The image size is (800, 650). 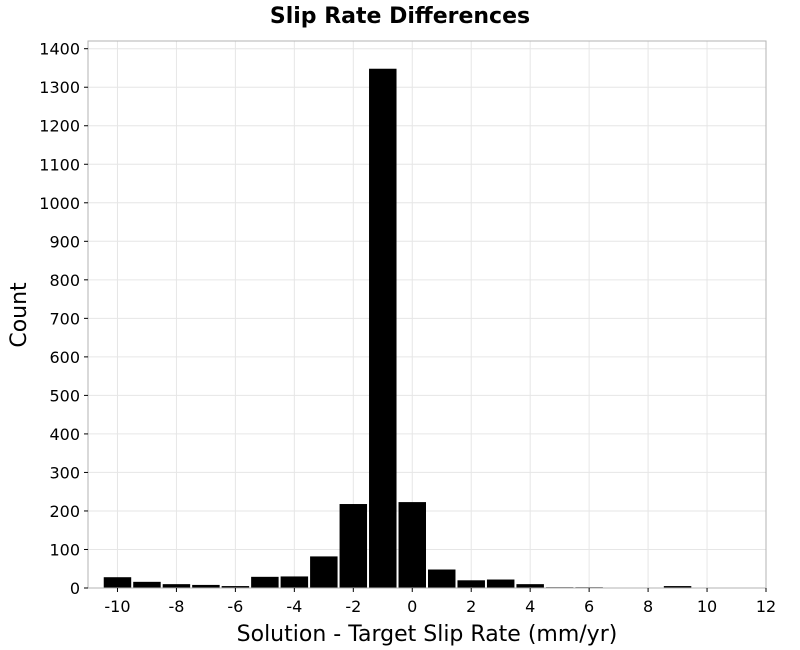 I want to click on y-tick-label: 700, so click(x=64, y=318).